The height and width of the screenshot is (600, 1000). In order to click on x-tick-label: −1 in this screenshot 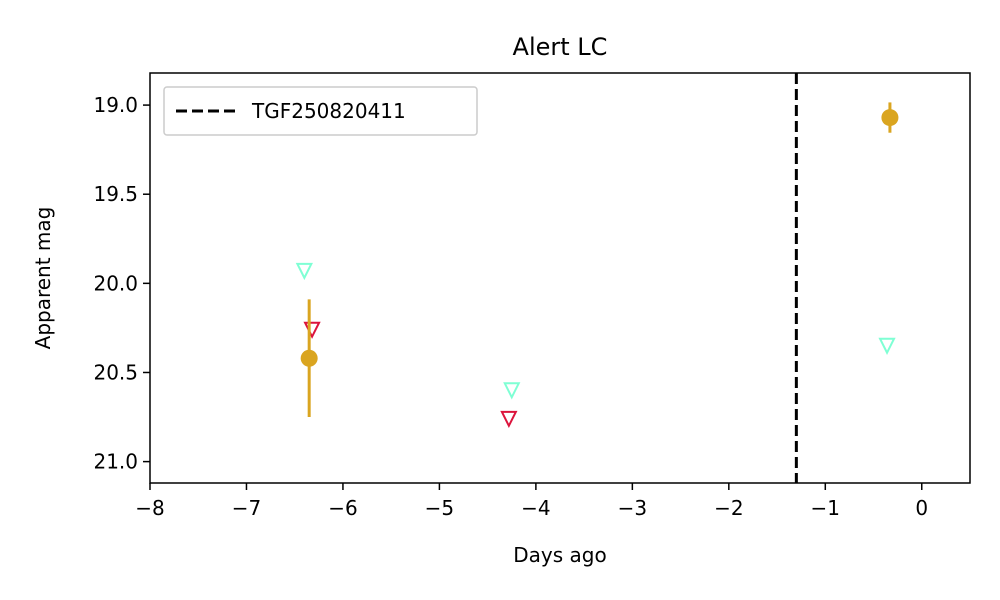, I will do `click(825, 508)`.